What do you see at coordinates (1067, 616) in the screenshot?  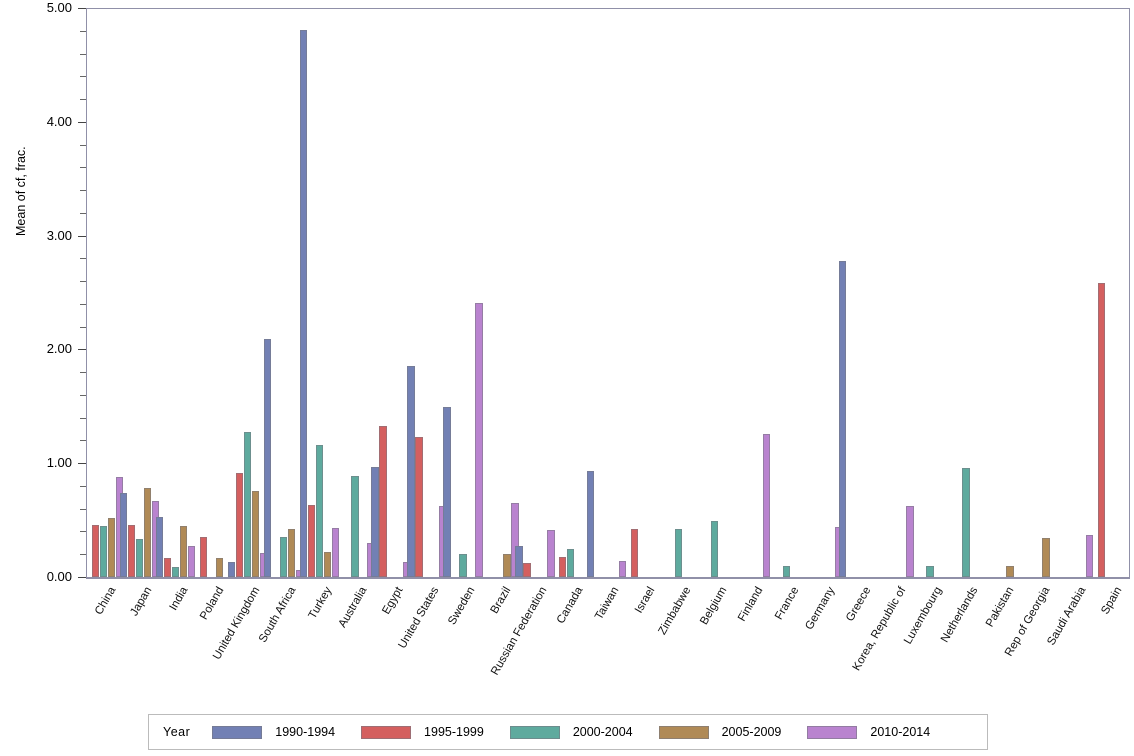 I see `x-tick-label-text: Saudi Arabia` at bounding box center [1067, 616].